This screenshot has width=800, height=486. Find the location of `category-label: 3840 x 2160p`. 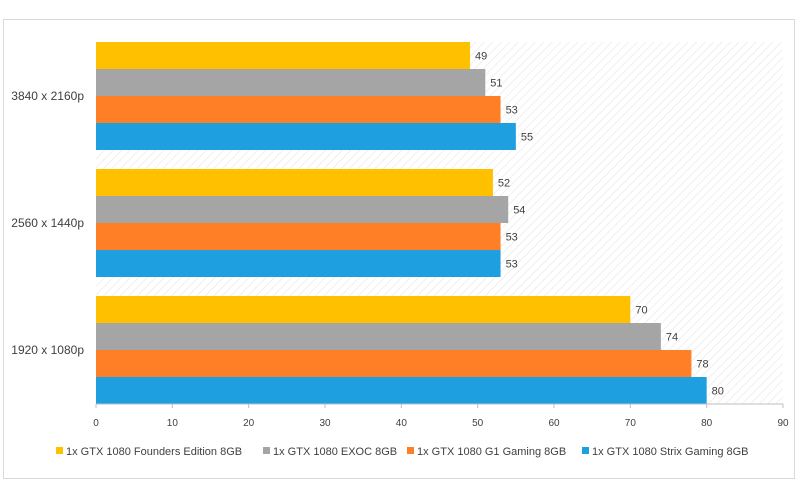

category-label: 3840 x 2160p is located at coordinates (47, 96).